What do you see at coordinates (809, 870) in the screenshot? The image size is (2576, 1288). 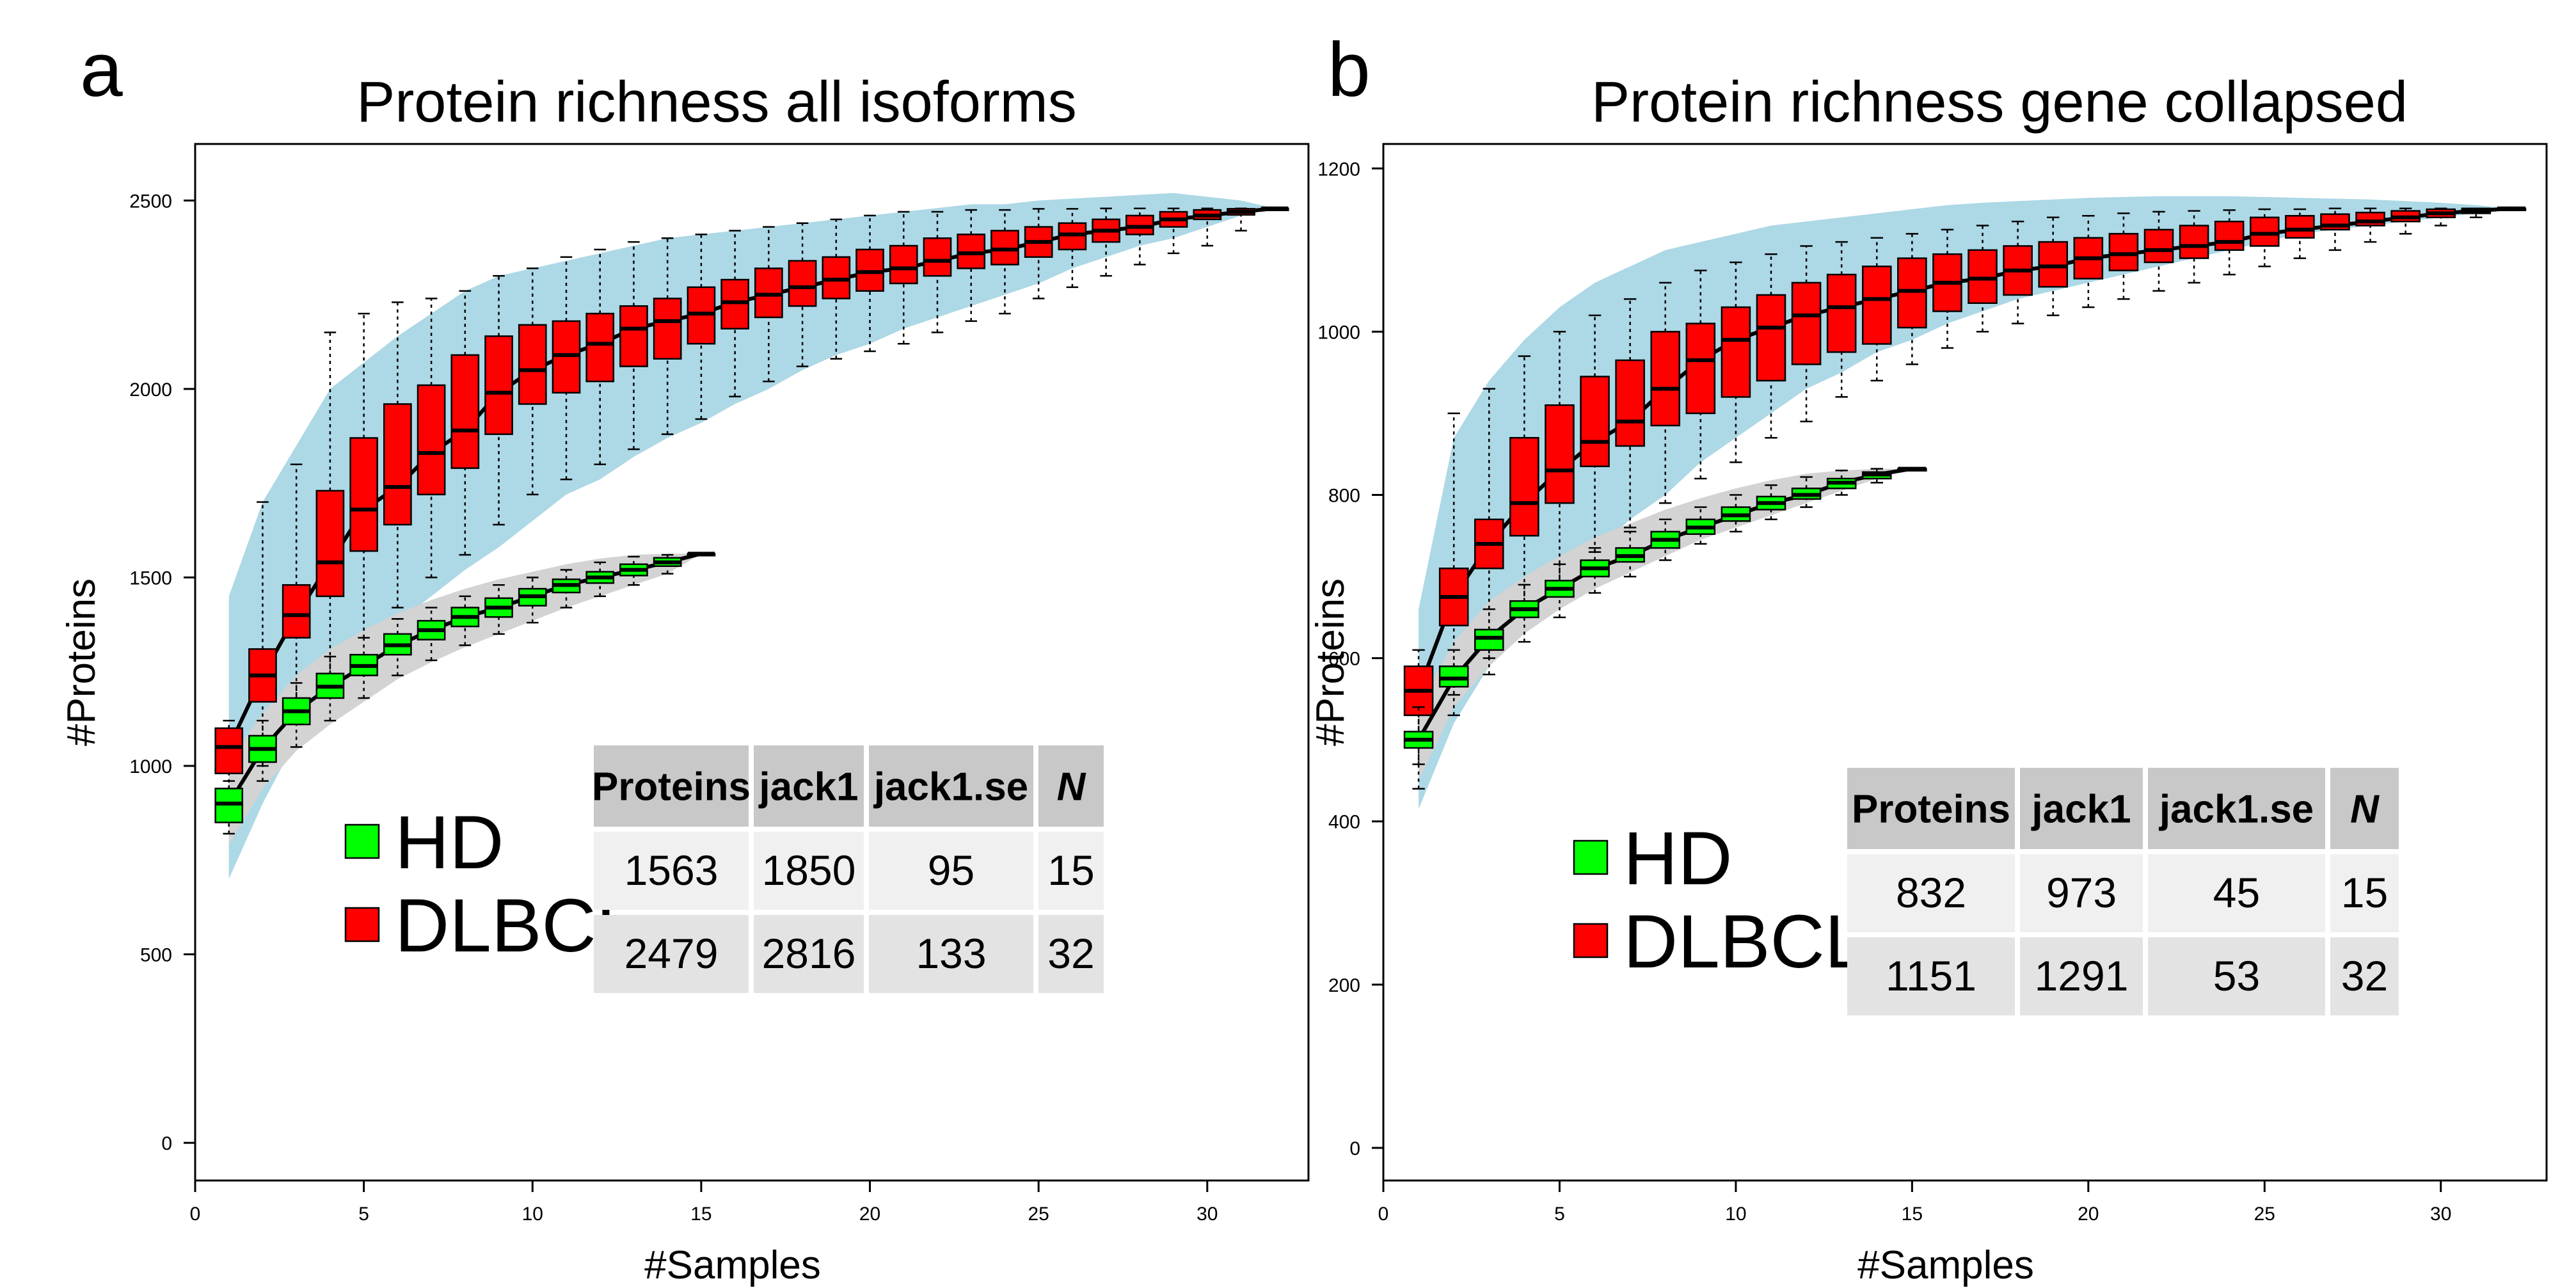 I see `table-cell-value: 1850` at bounding box center [809, 870].